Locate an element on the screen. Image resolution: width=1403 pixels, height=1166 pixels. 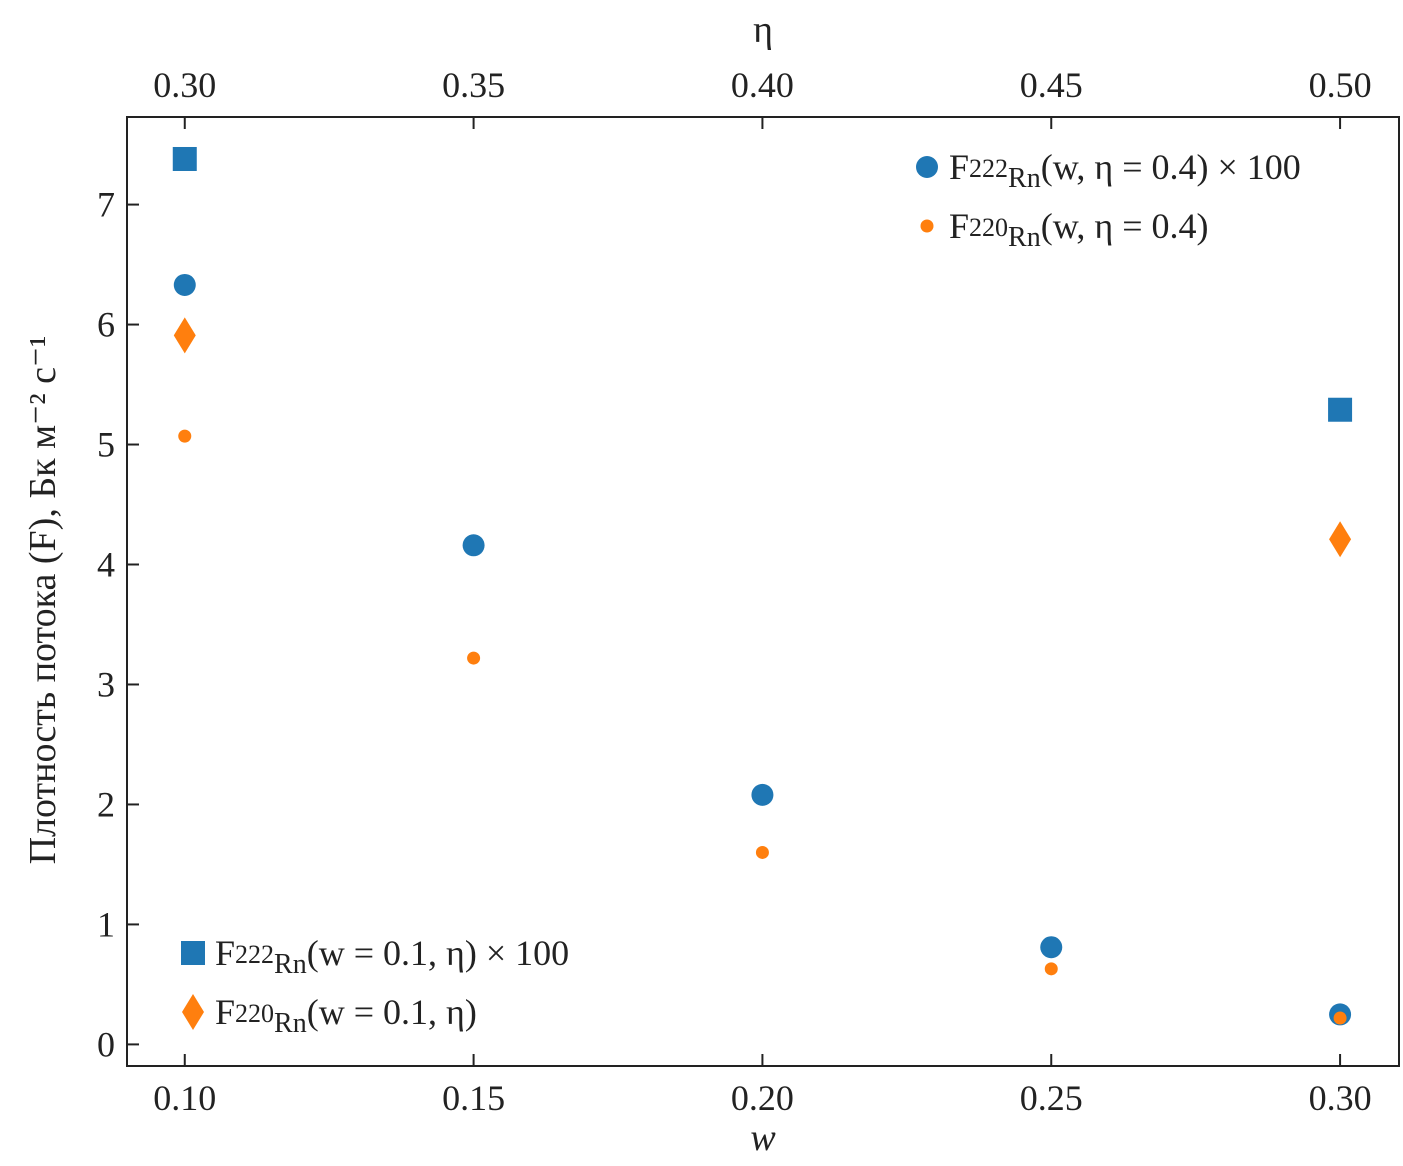
x-axis-title: w is located at coordinates (763, 1138).